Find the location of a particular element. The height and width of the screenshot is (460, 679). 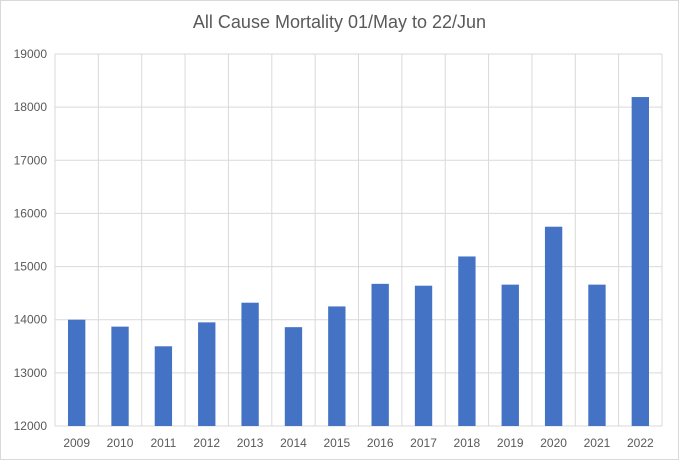

x-tick-label: 2012 is located at coordinates (206, 443).